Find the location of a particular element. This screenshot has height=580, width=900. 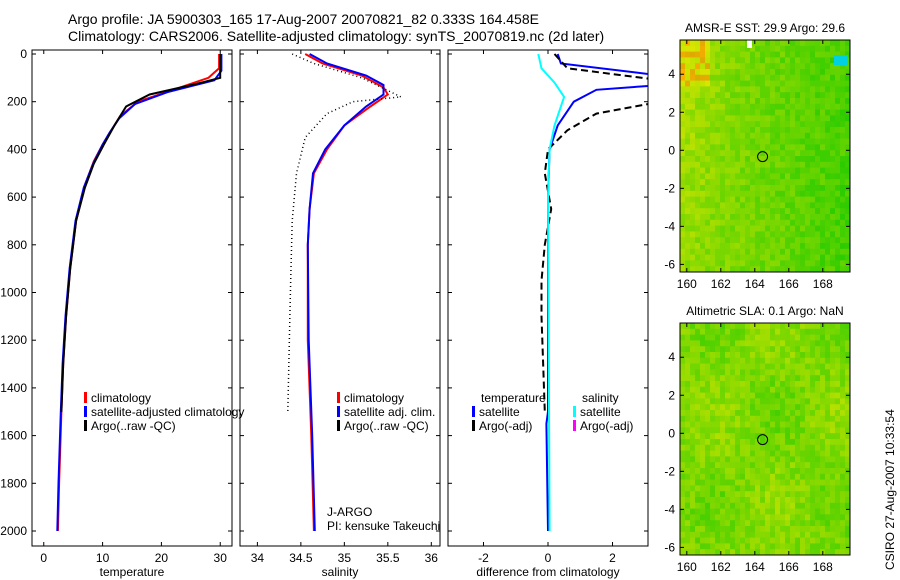

x-tick-label: 164 is located at coordinates (755, 284).